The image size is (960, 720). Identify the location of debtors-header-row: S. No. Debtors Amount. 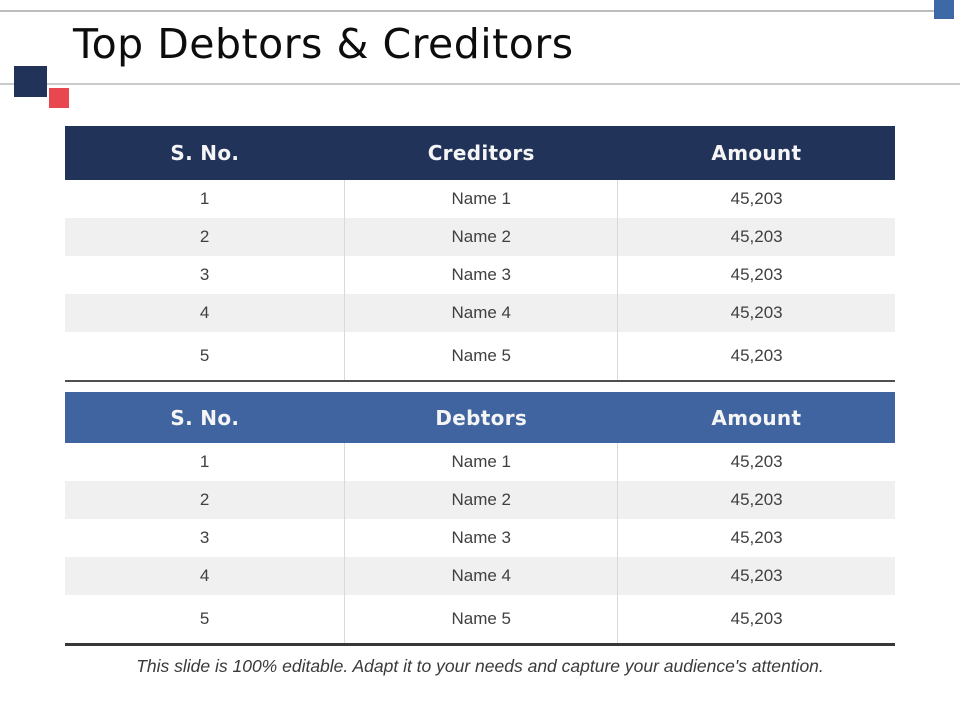
(480, 417).